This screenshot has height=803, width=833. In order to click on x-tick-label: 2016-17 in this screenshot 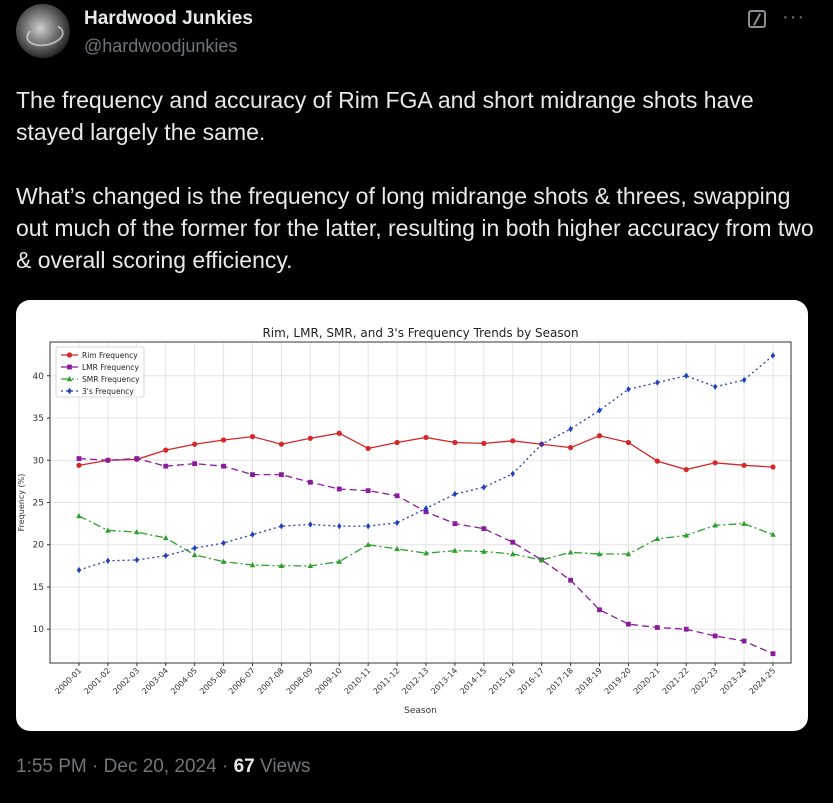, I will do `click(531, 681)`.